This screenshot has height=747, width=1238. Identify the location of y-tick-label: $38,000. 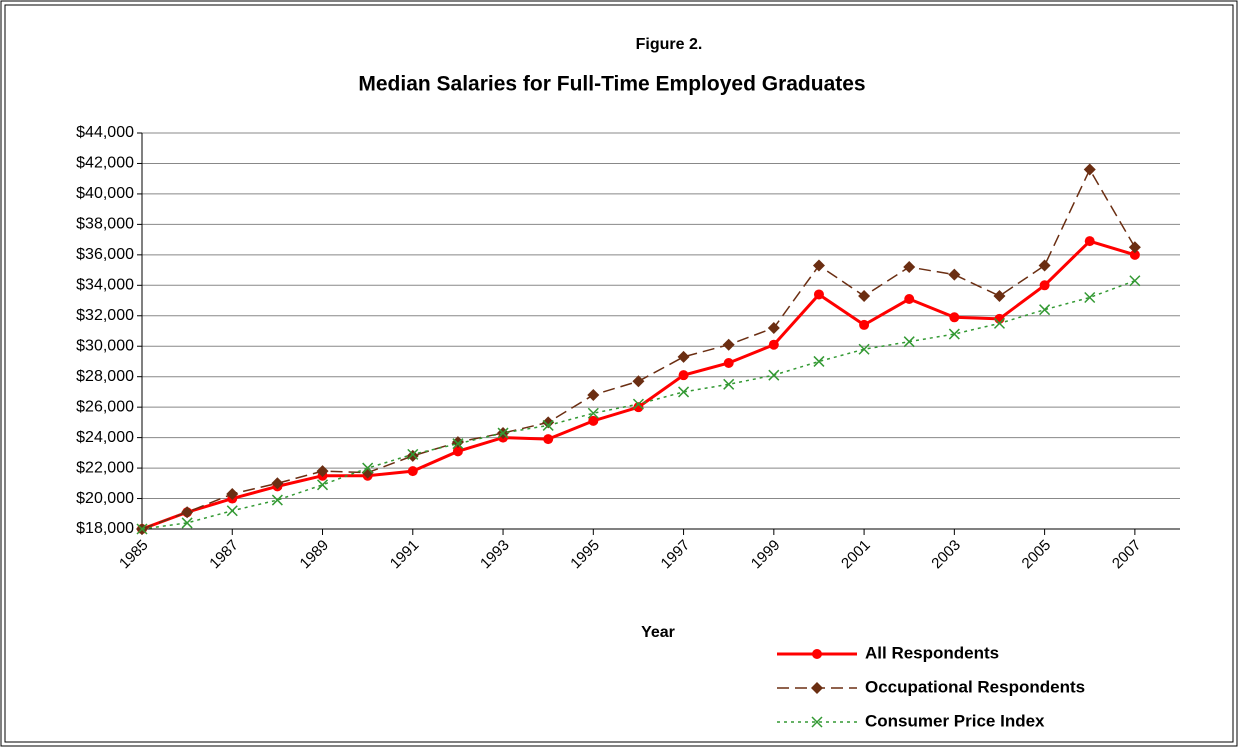
(105, 224).